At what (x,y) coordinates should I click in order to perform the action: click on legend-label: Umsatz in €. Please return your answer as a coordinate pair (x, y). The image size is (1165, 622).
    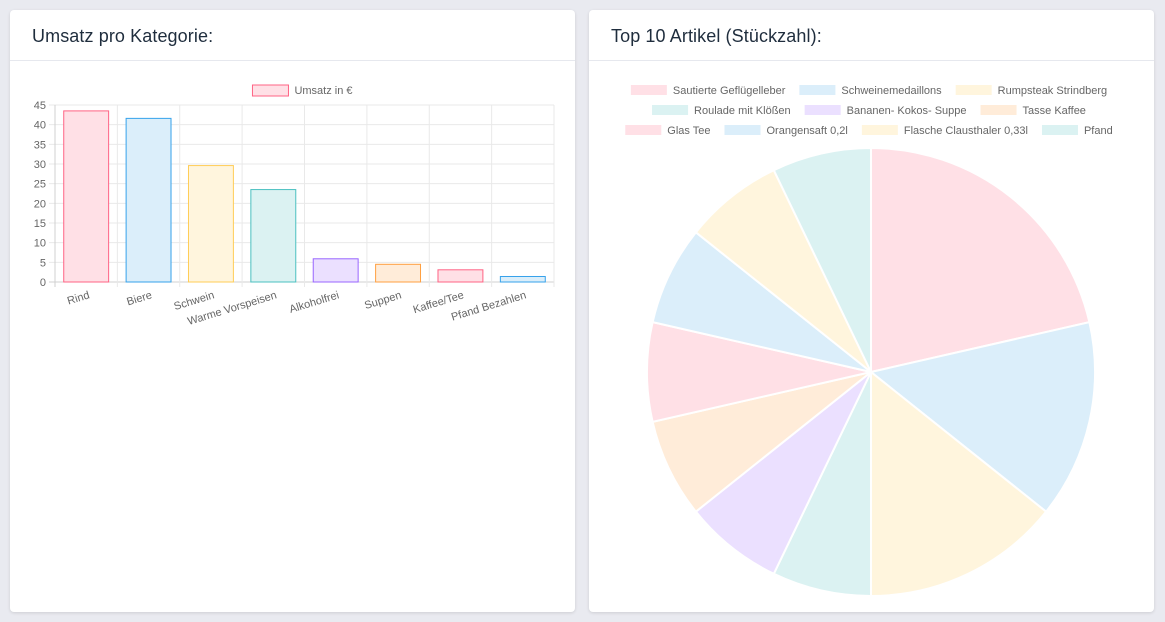
    Looking at the image, I should click on (323, 91).